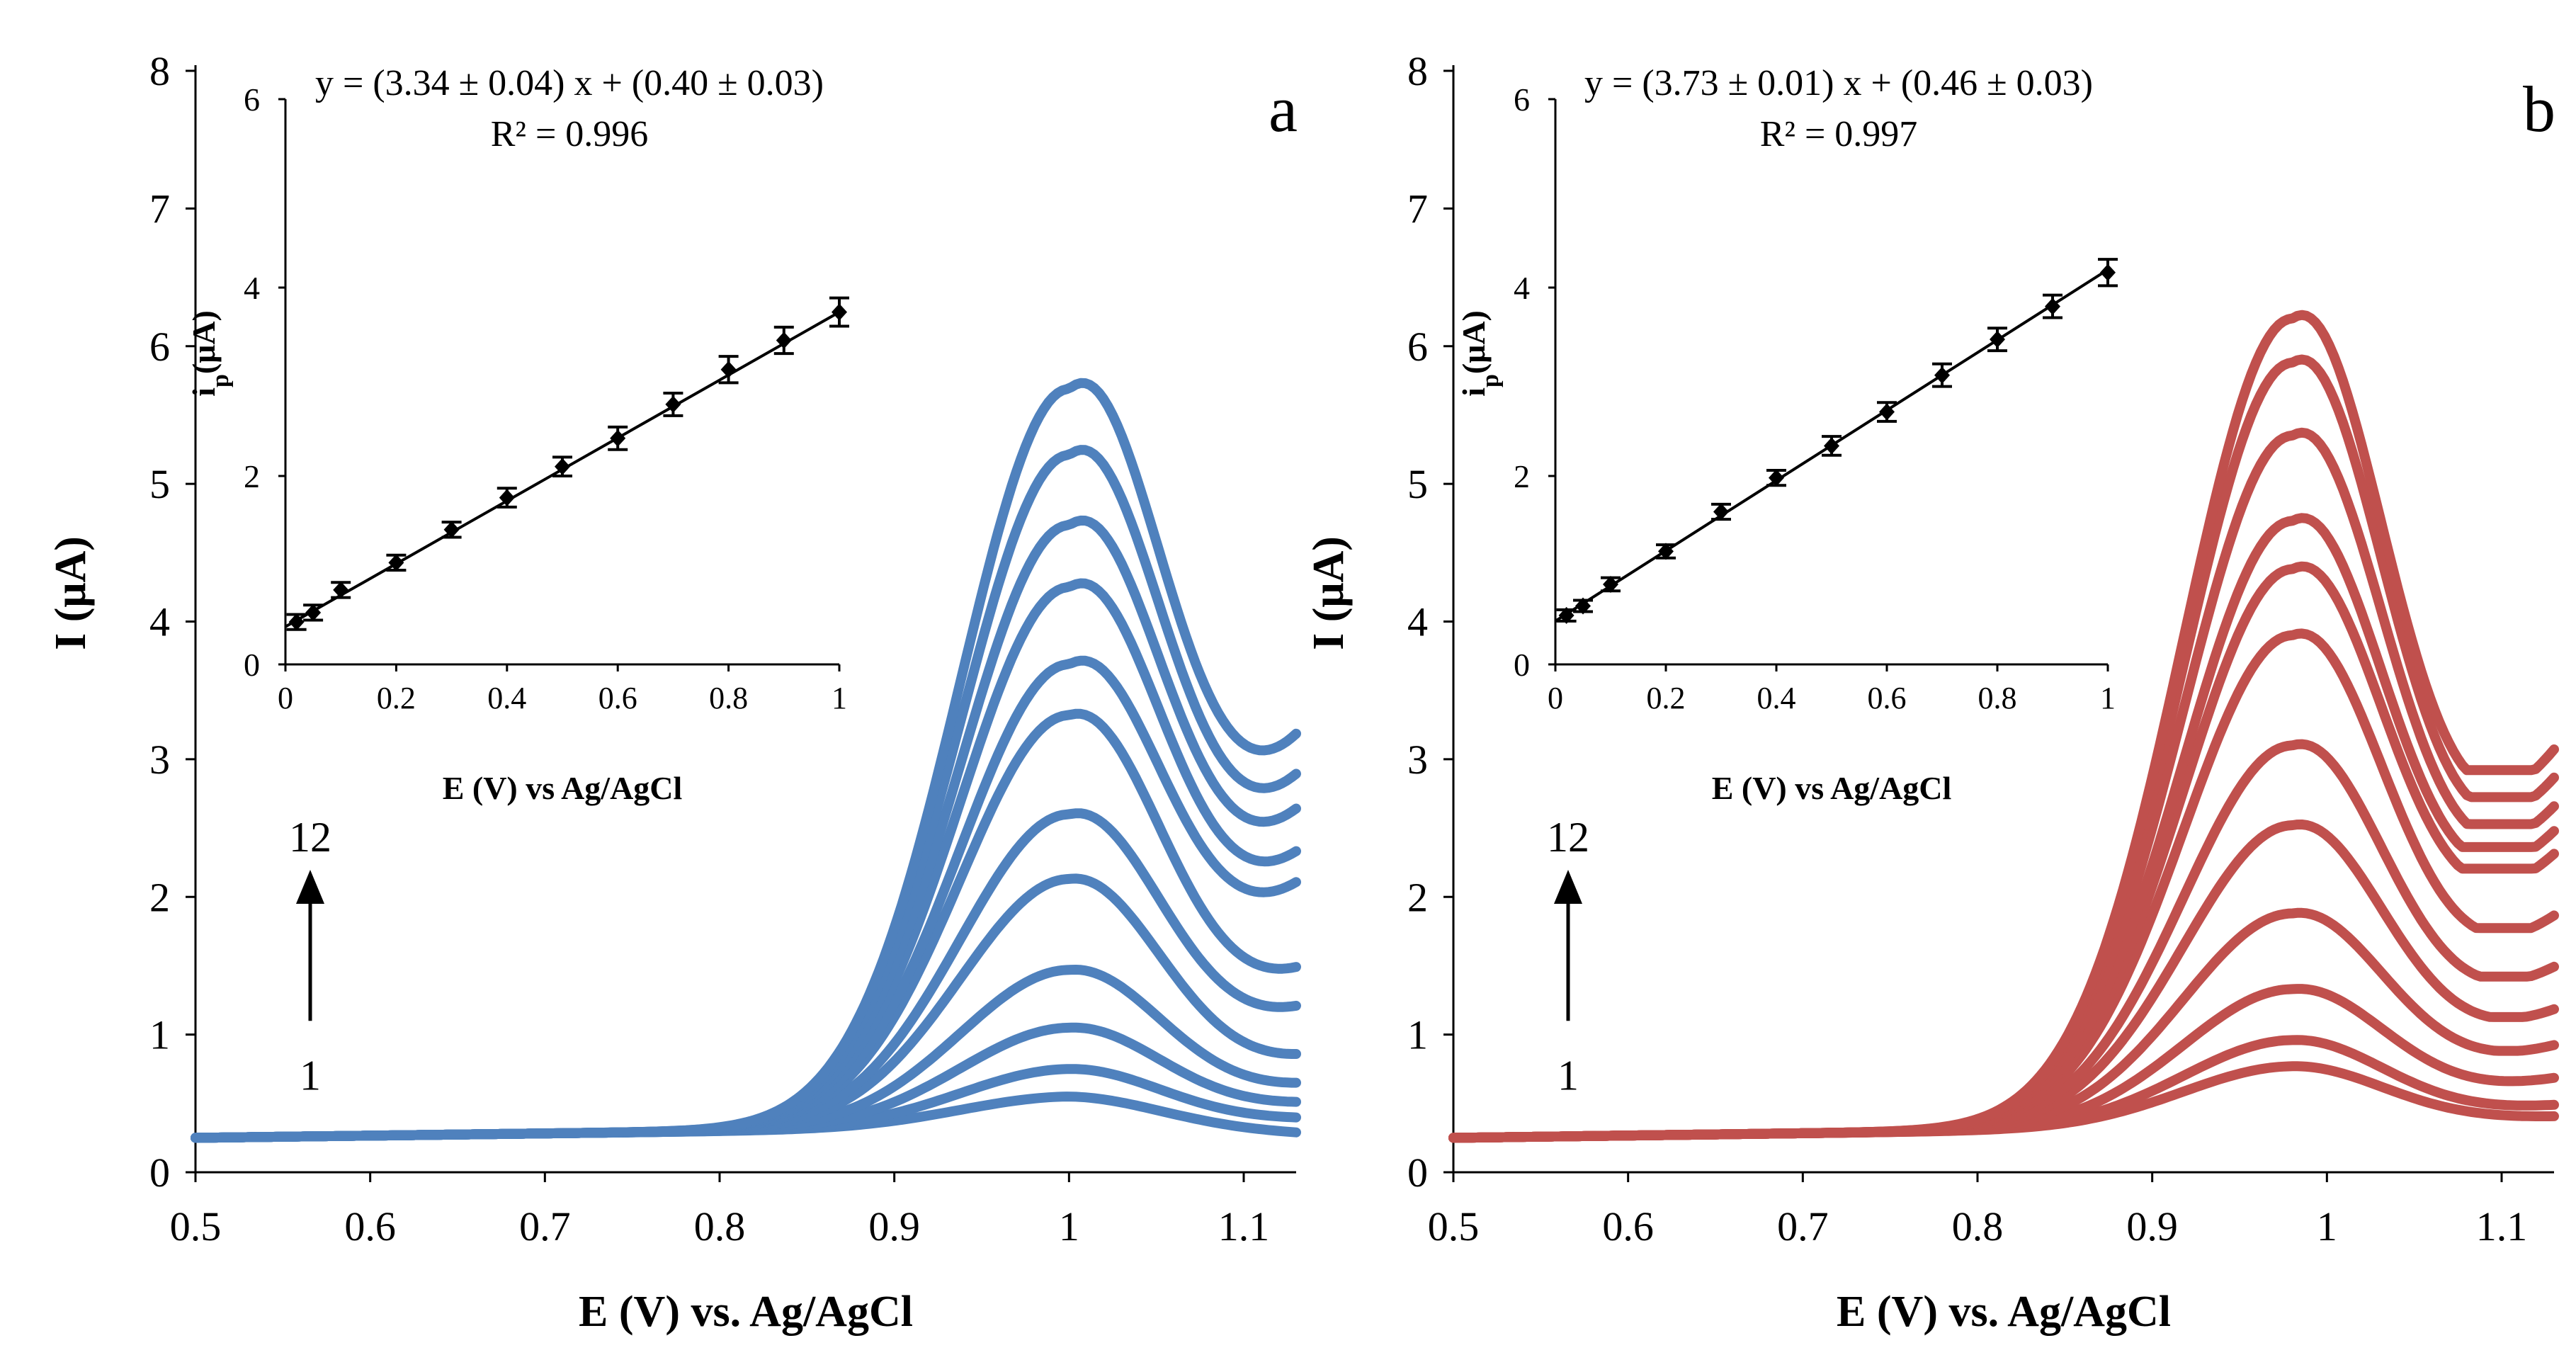  Describe the element at coordinates (1329, 593) in the screenshot. I see `y-axis-title: I (μA)` at that location.